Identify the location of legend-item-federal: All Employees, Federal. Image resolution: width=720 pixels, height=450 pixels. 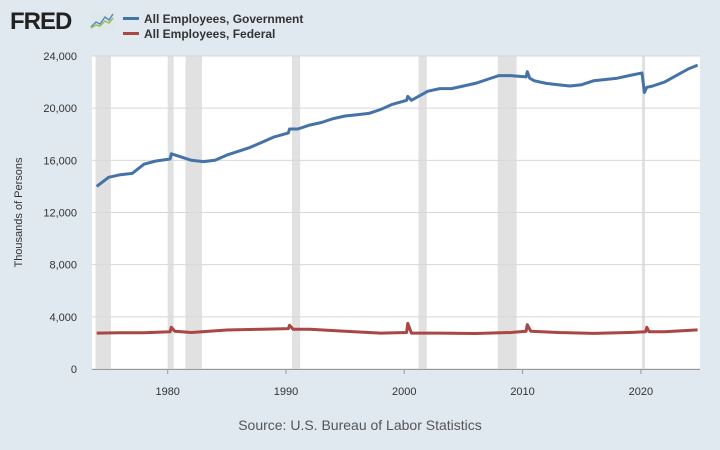
(213, 33).